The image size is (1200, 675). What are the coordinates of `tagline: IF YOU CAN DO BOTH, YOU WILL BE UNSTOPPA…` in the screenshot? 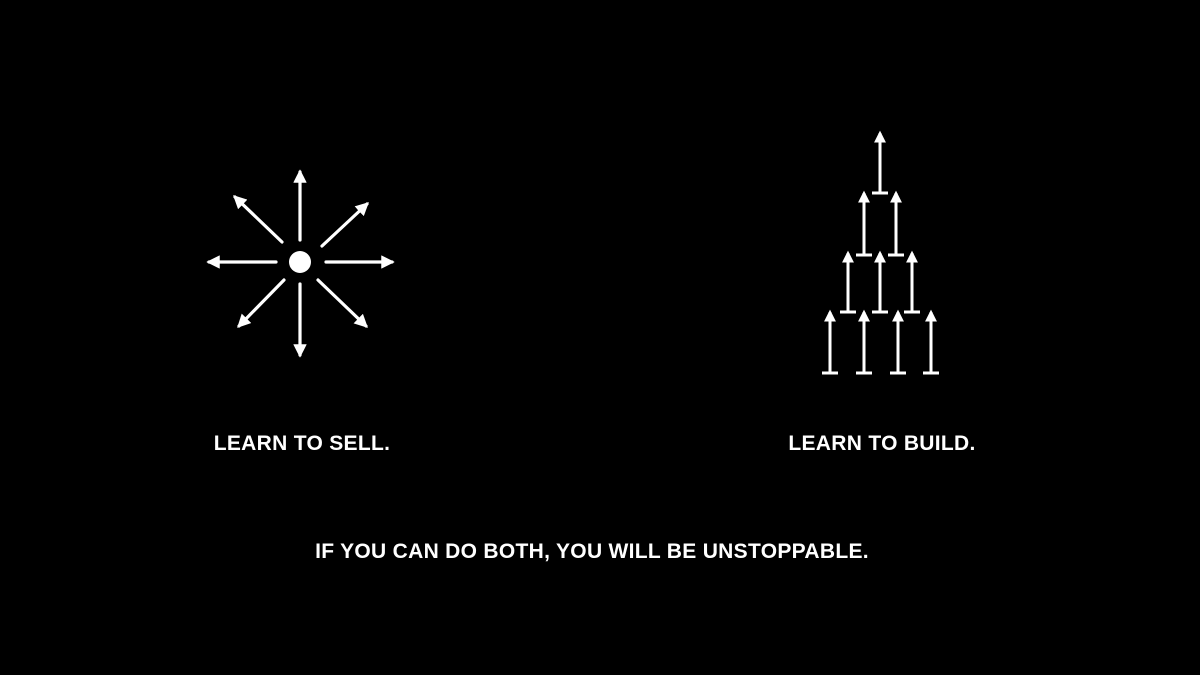 It's located at (592, 551).